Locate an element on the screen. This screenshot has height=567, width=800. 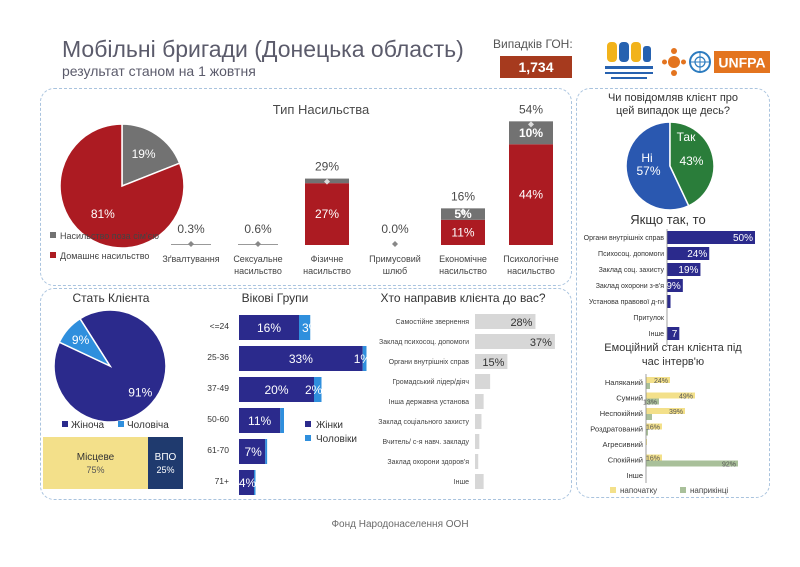
age-groups-men-label: 1% is located at coordinates (363, 359).